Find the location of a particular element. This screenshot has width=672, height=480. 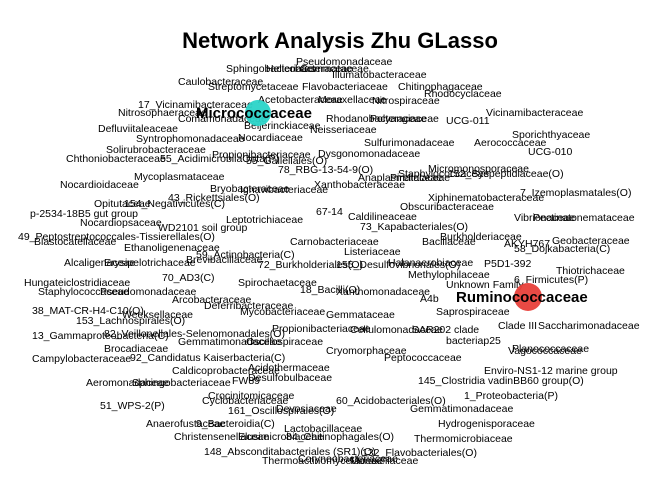

node-label: 72_Burkholderiales(O) is located at coordinates (310, 265).